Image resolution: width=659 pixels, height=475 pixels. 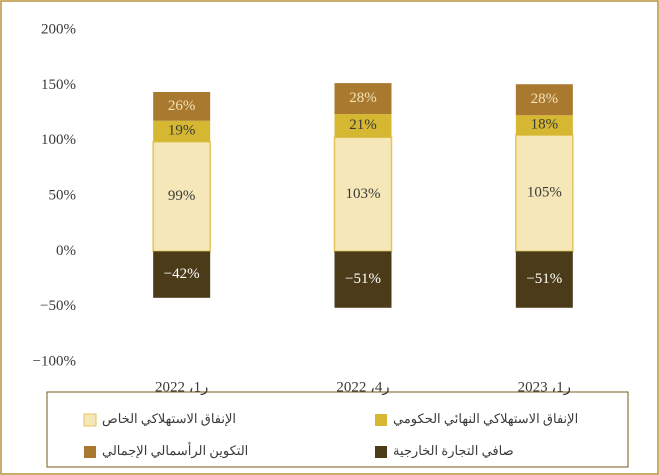 I want to click on value-label: 26%, so click(x=182, y=106).